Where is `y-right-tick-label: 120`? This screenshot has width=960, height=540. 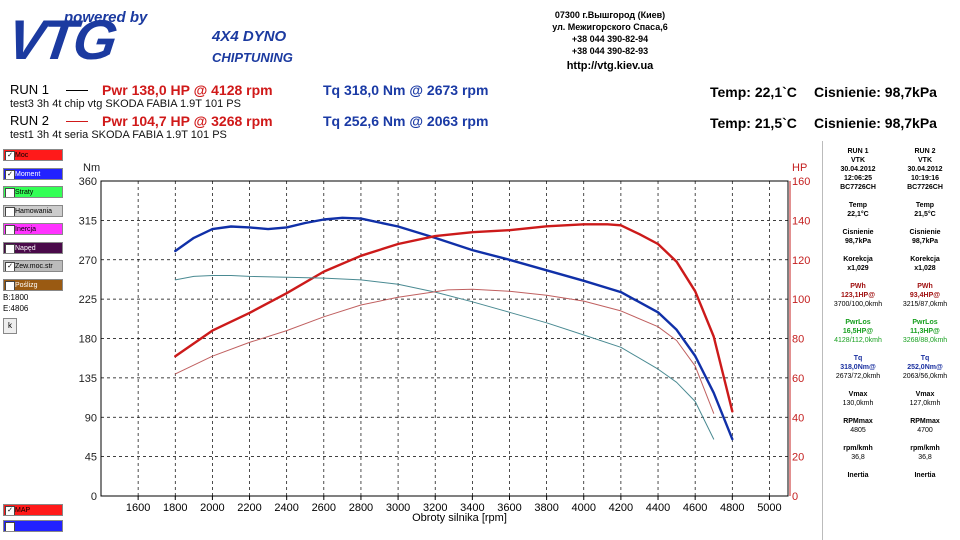 y-right-tick-label: 120 is located at coordinates (801, 261).